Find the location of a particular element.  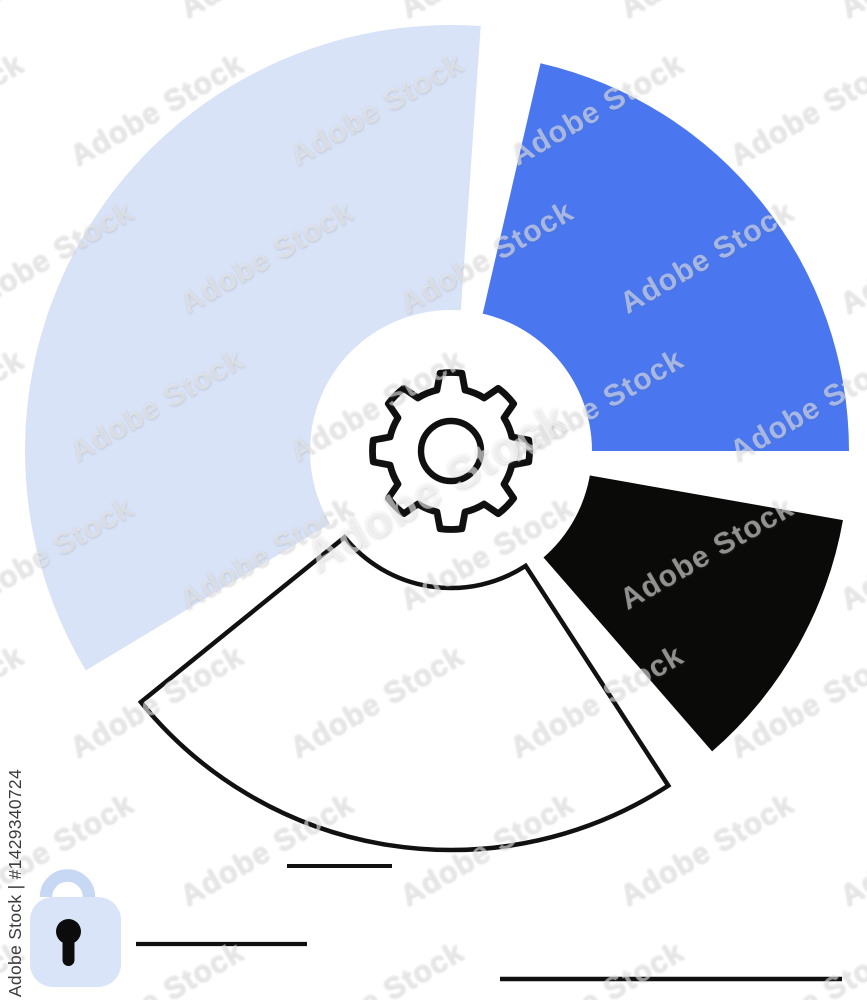

watermark-id-text: Adobe Stock | #1429340724 is located at coordinates (15, 882).